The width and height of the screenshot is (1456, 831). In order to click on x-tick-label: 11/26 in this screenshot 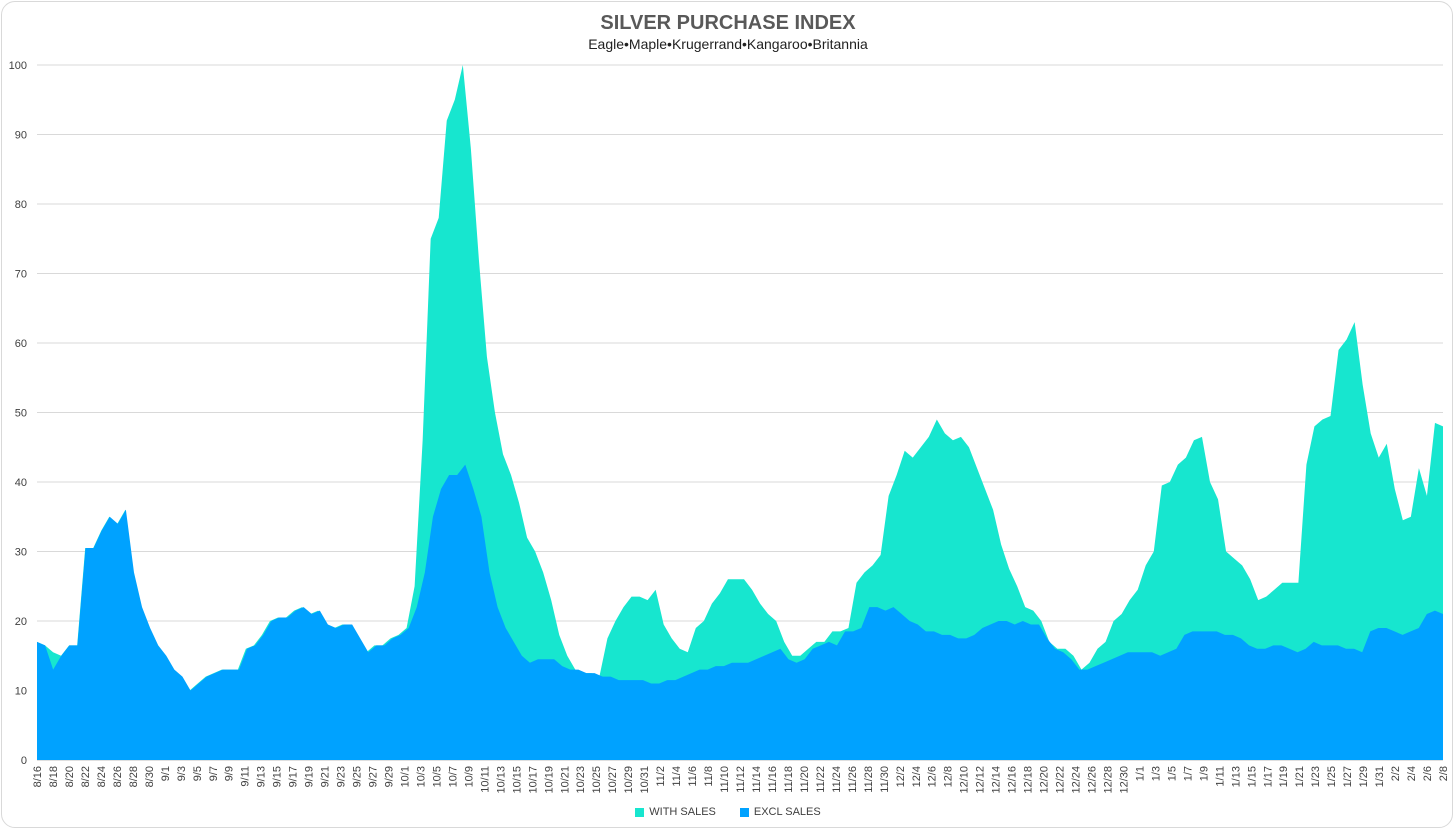, I will do `click(853, 779)`.